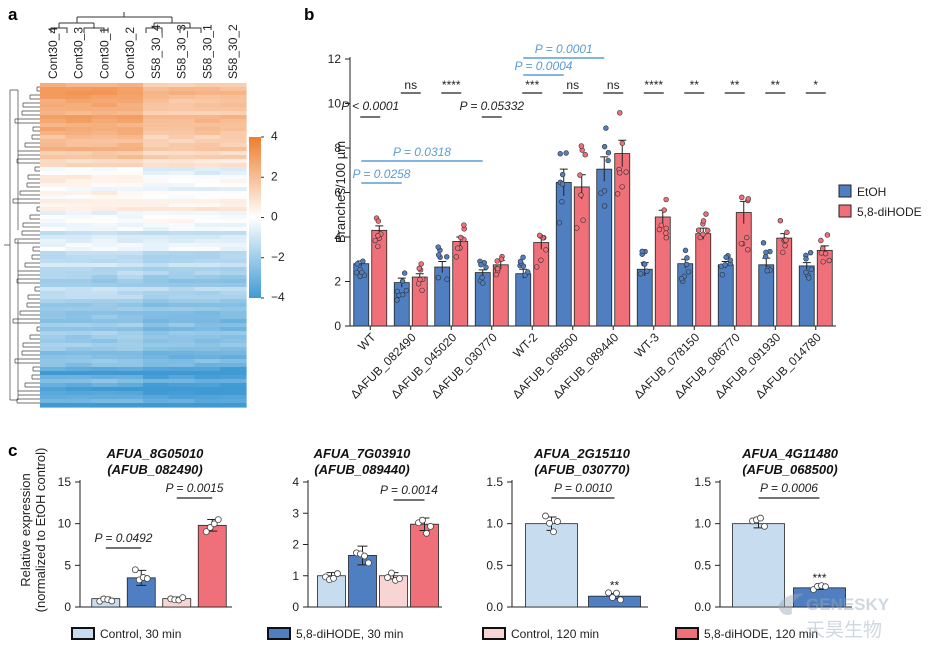 This screenshot has height=645, width=951. Describe the element at coordinates (564, 49) in the screenshot. I see `comparison-label: P = 0.0001` at that location.